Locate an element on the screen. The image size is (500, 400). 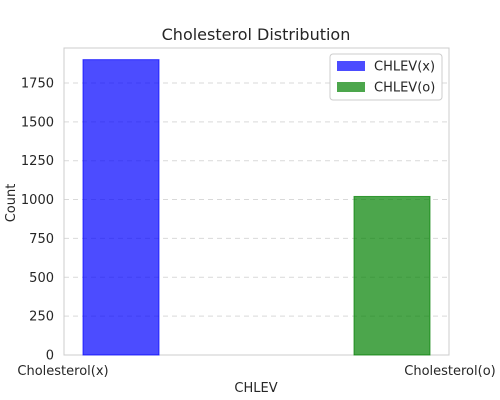
bar-chlev-o is located at coordinates (392, 275).